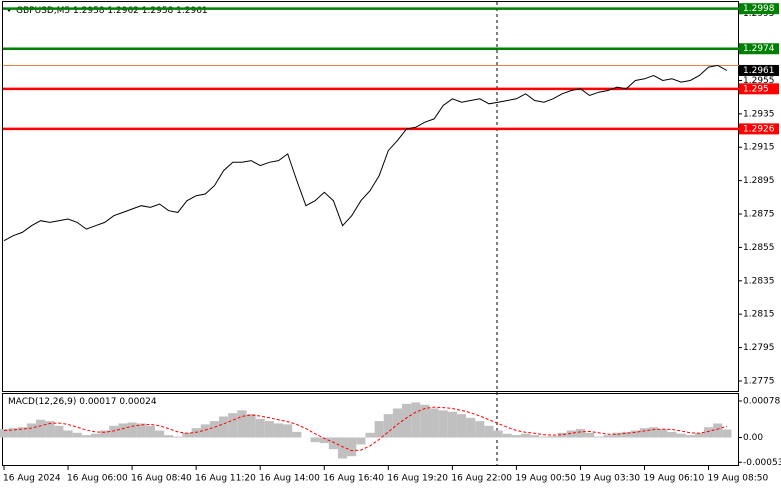 The width and height of the screenshot is (781, 489). What do you see at coordinates (289, 479) in the screenshot?
I see `x-tick-label: 16 Aug 14:00` at bounding box center [289, 479].